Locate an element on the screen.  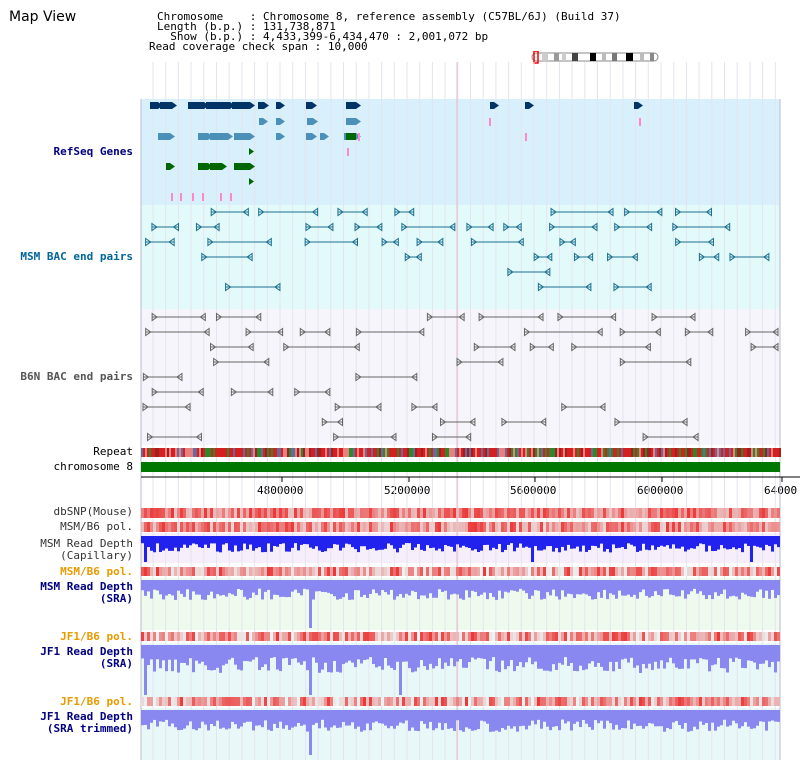
track-label-b6n-bac: B6N BAC end pairs is located at coordinates (76, 376).